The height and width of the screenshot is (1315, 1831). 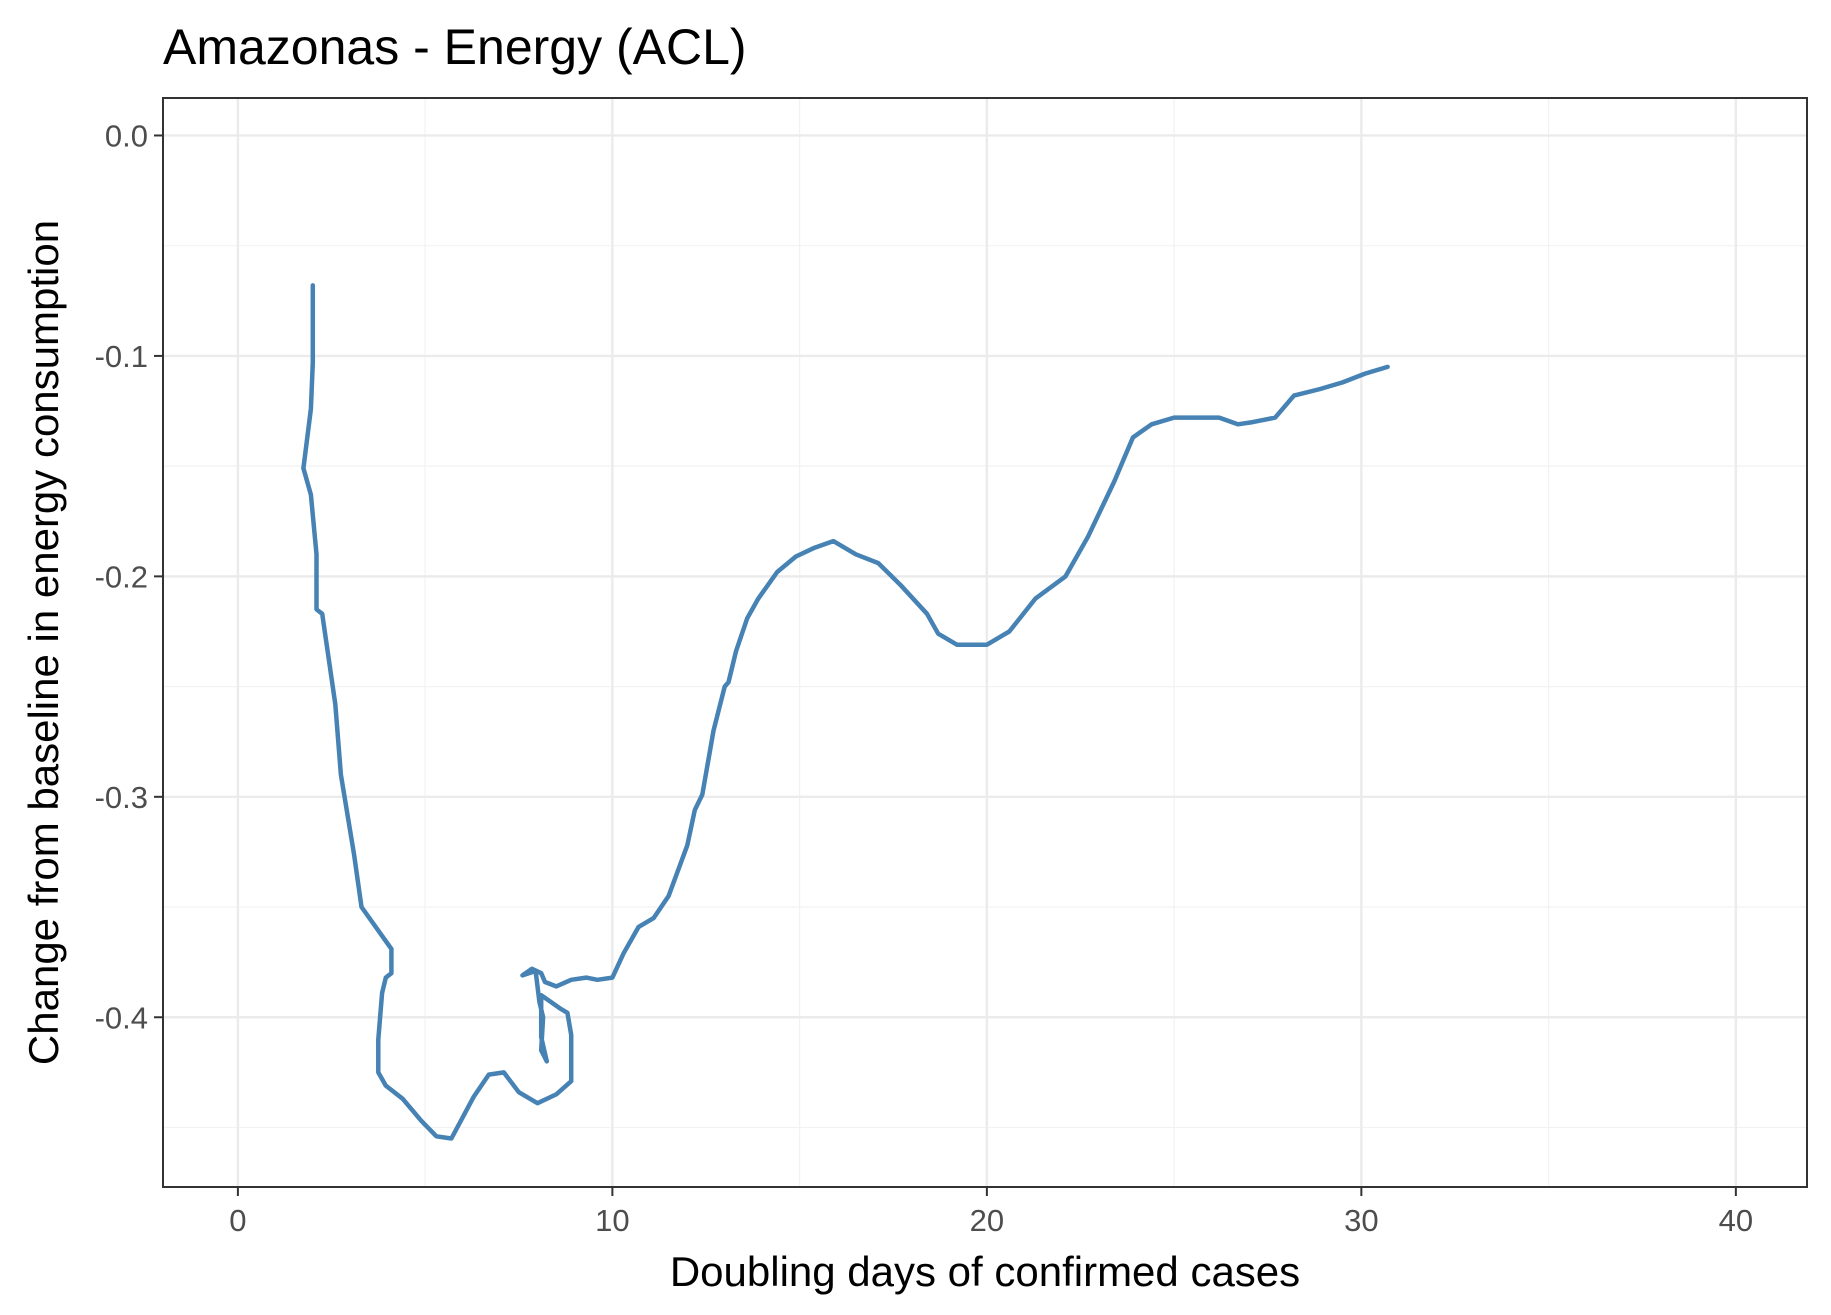 What do you see at coordinates (455, 47) in the screenshot?
I see `chart-title: Amazonas - Energy (ACL)` at bounding box center [455, 47].